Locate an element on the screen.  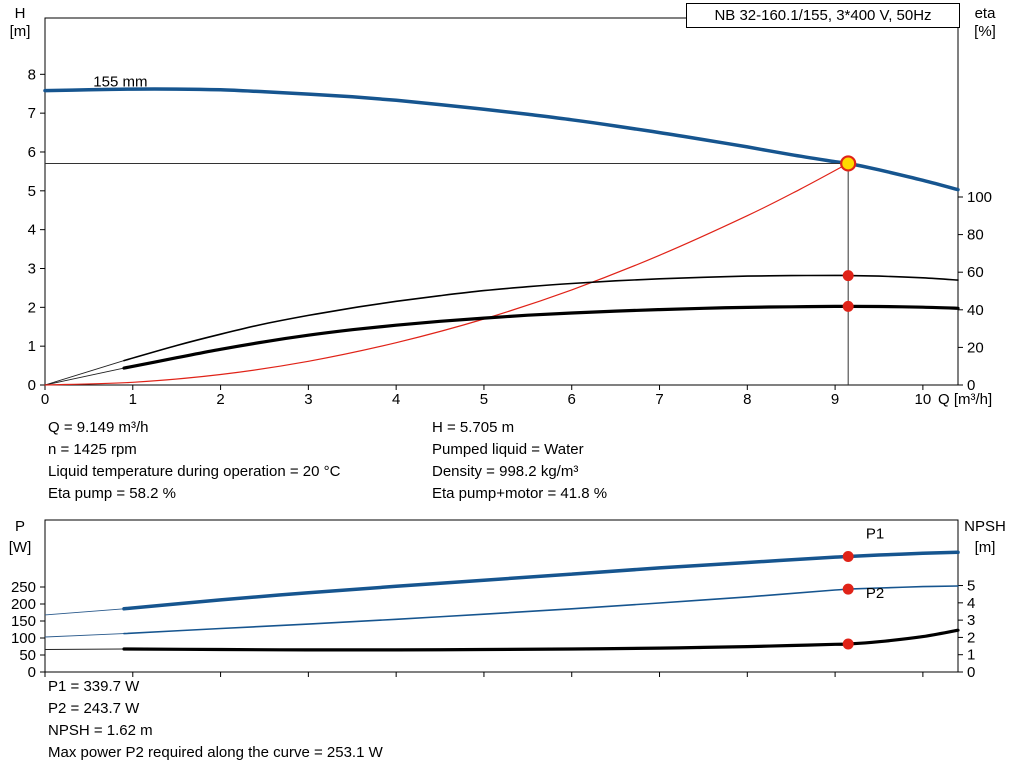
y-right-tick-label: 40 is located at coordinates (975, 310).